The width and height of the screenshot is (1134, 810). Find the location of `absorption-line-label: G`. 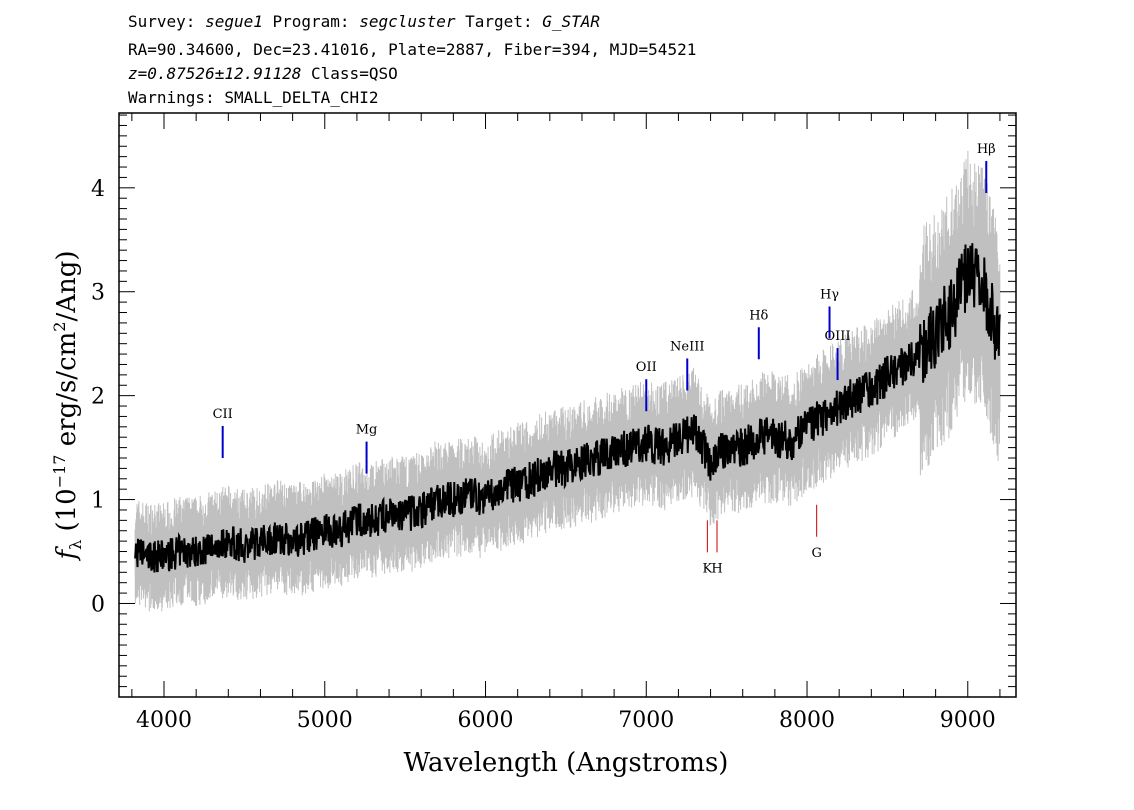

absorption-line-label: G is located at coordinates (816, 553).